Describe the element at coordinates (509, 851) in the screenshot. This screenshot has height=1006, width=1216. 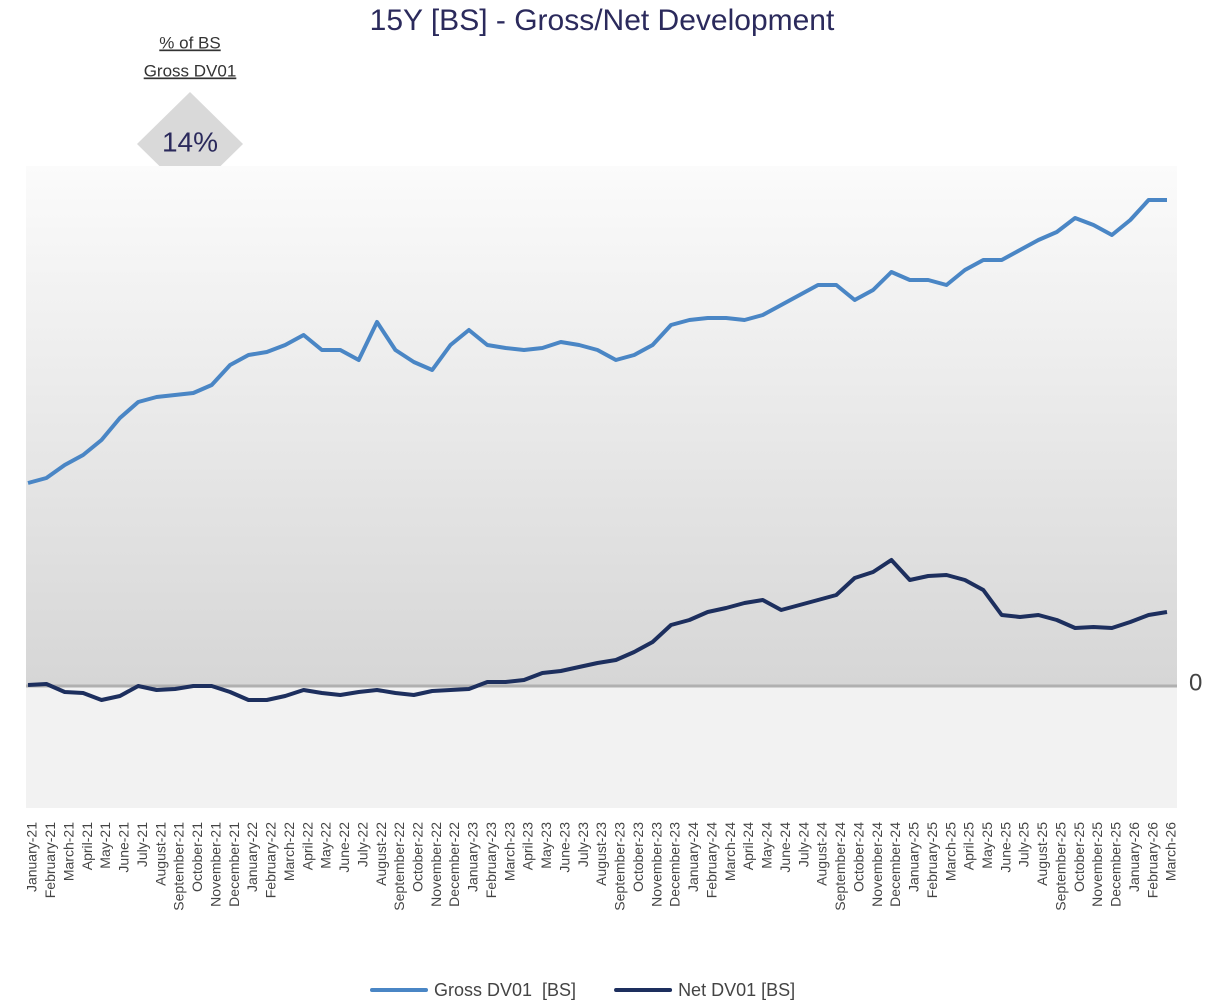
I see `x-tick-label: March-23` at that location.